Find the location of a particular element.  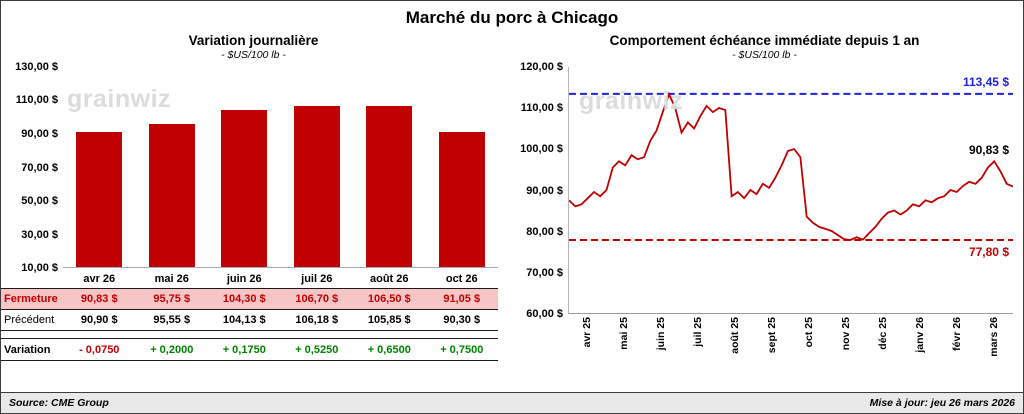

y-axis-label: 120,00 $ is located at coordinates (541, 67).